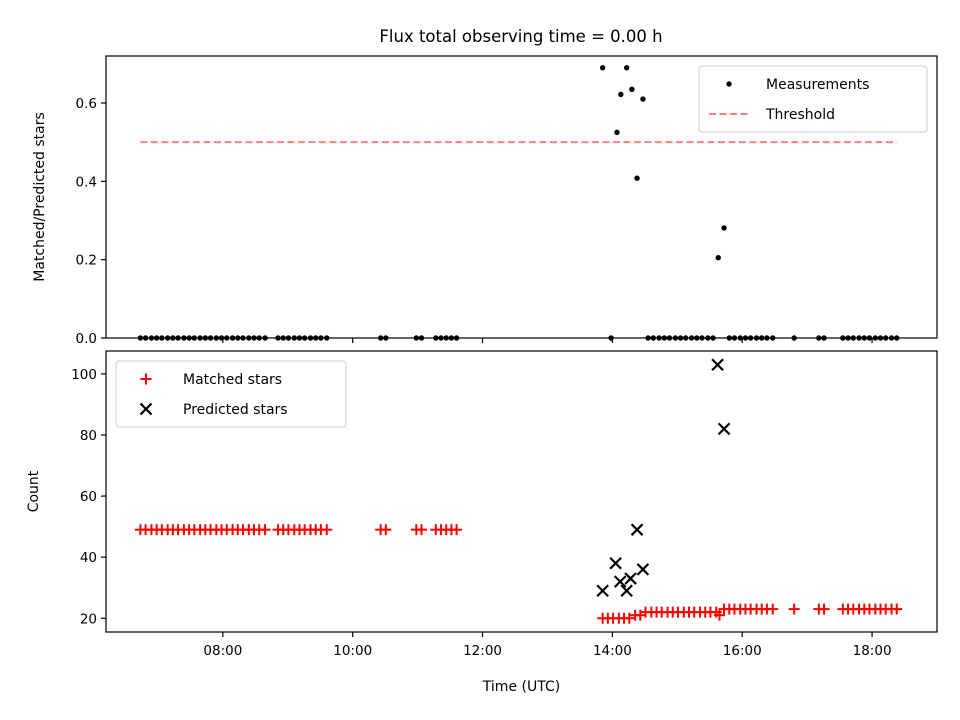  Describe the element at coordinates (34, 491) in the screenshot. I see `y-axis-label: Count` at that location.